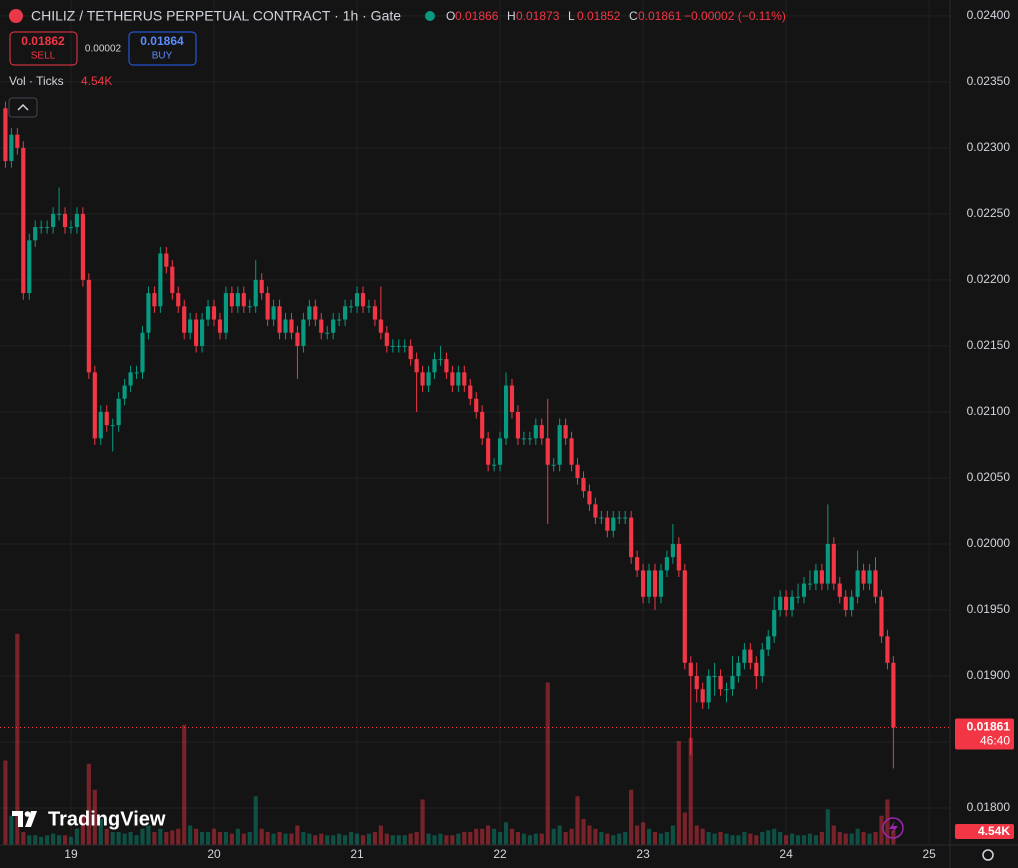 This screenshot has height=868, width=1018. Describe the element at coordinates (599, 16) in the screenshot. I see `ohlc-value: 0.01852` at that location.